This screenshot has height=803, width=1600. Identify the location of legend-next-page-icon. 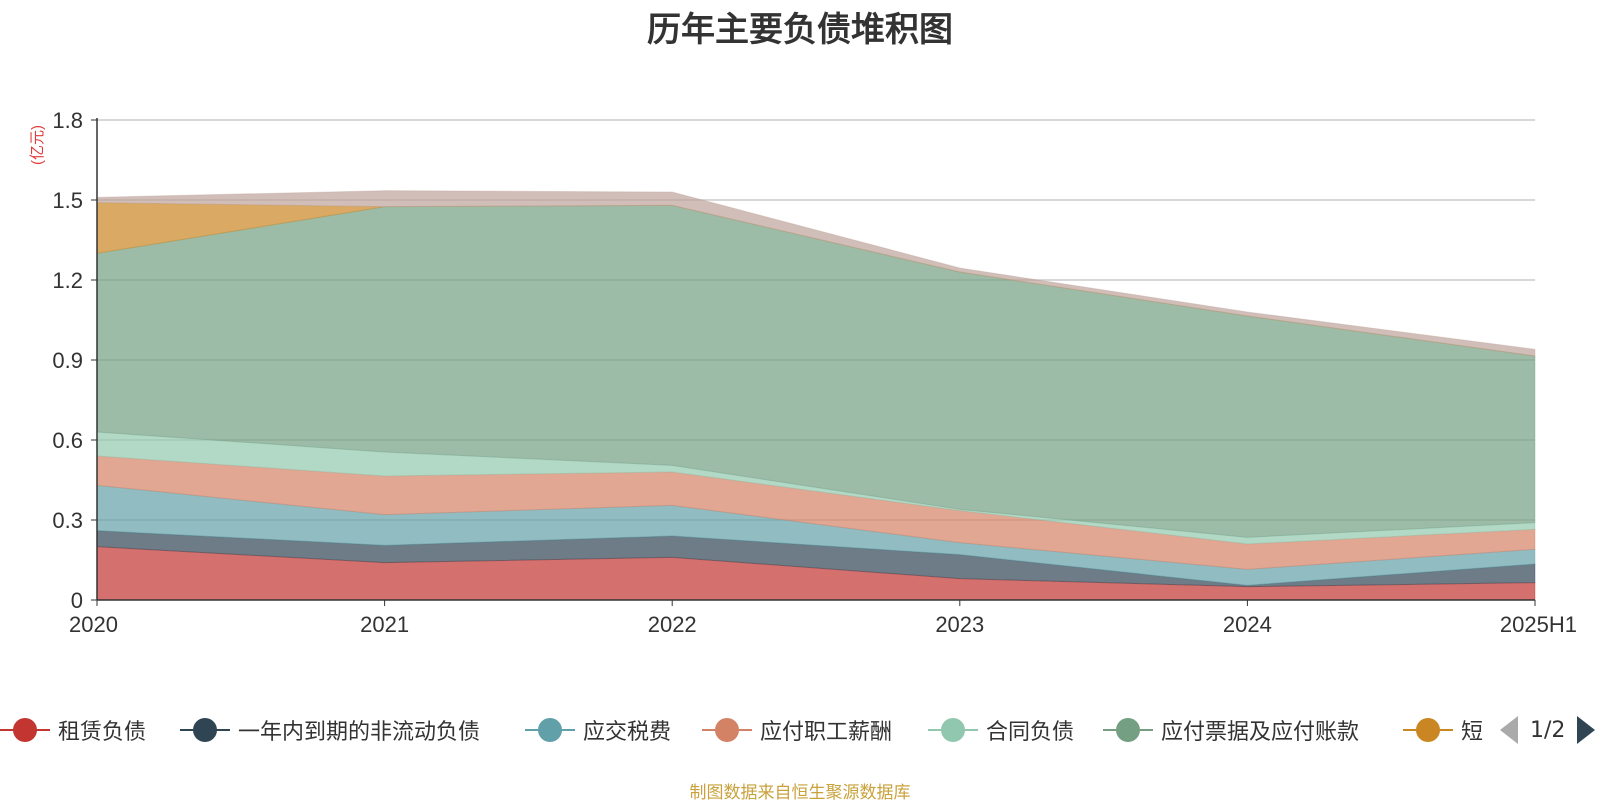
(1586, 730).